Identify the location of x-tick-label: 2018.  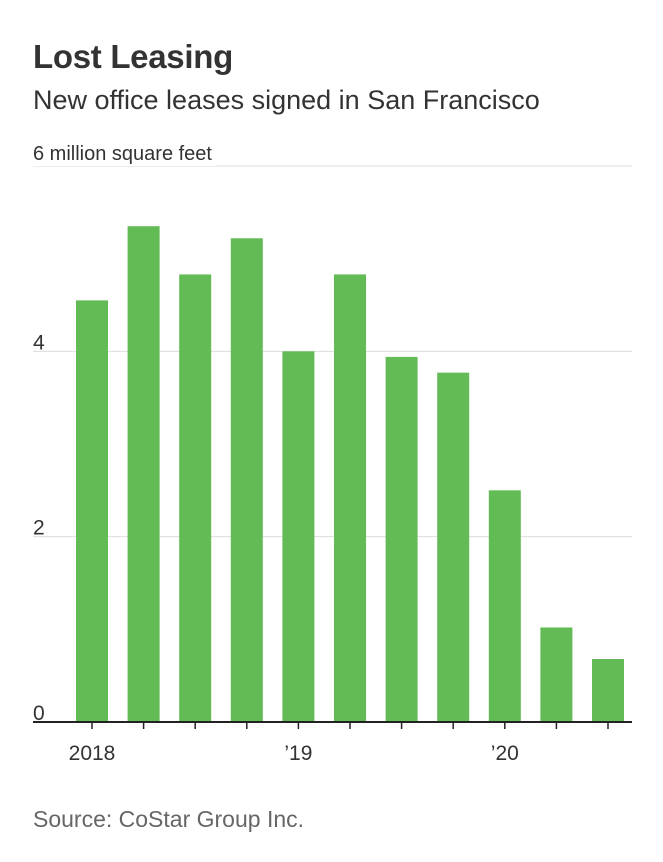
(92, 753).